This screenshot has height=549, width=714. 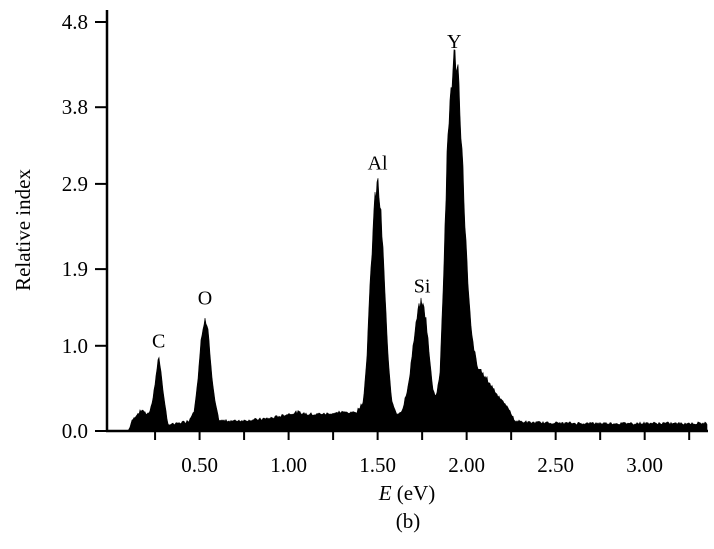 I want to click on y-tick-label: 1.0, so click(x=75, y=346).